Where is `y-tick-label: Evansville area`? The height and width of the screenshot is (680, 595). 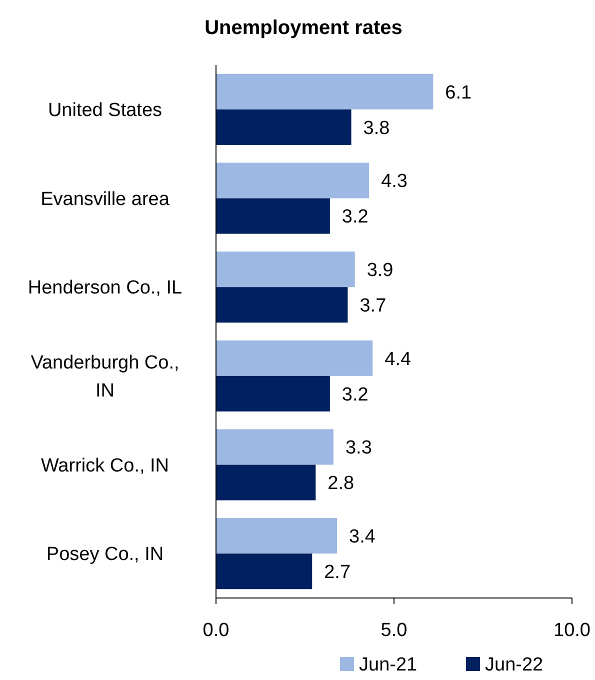
y-tick-label: Evansville area is located at coordinates (105, 199).